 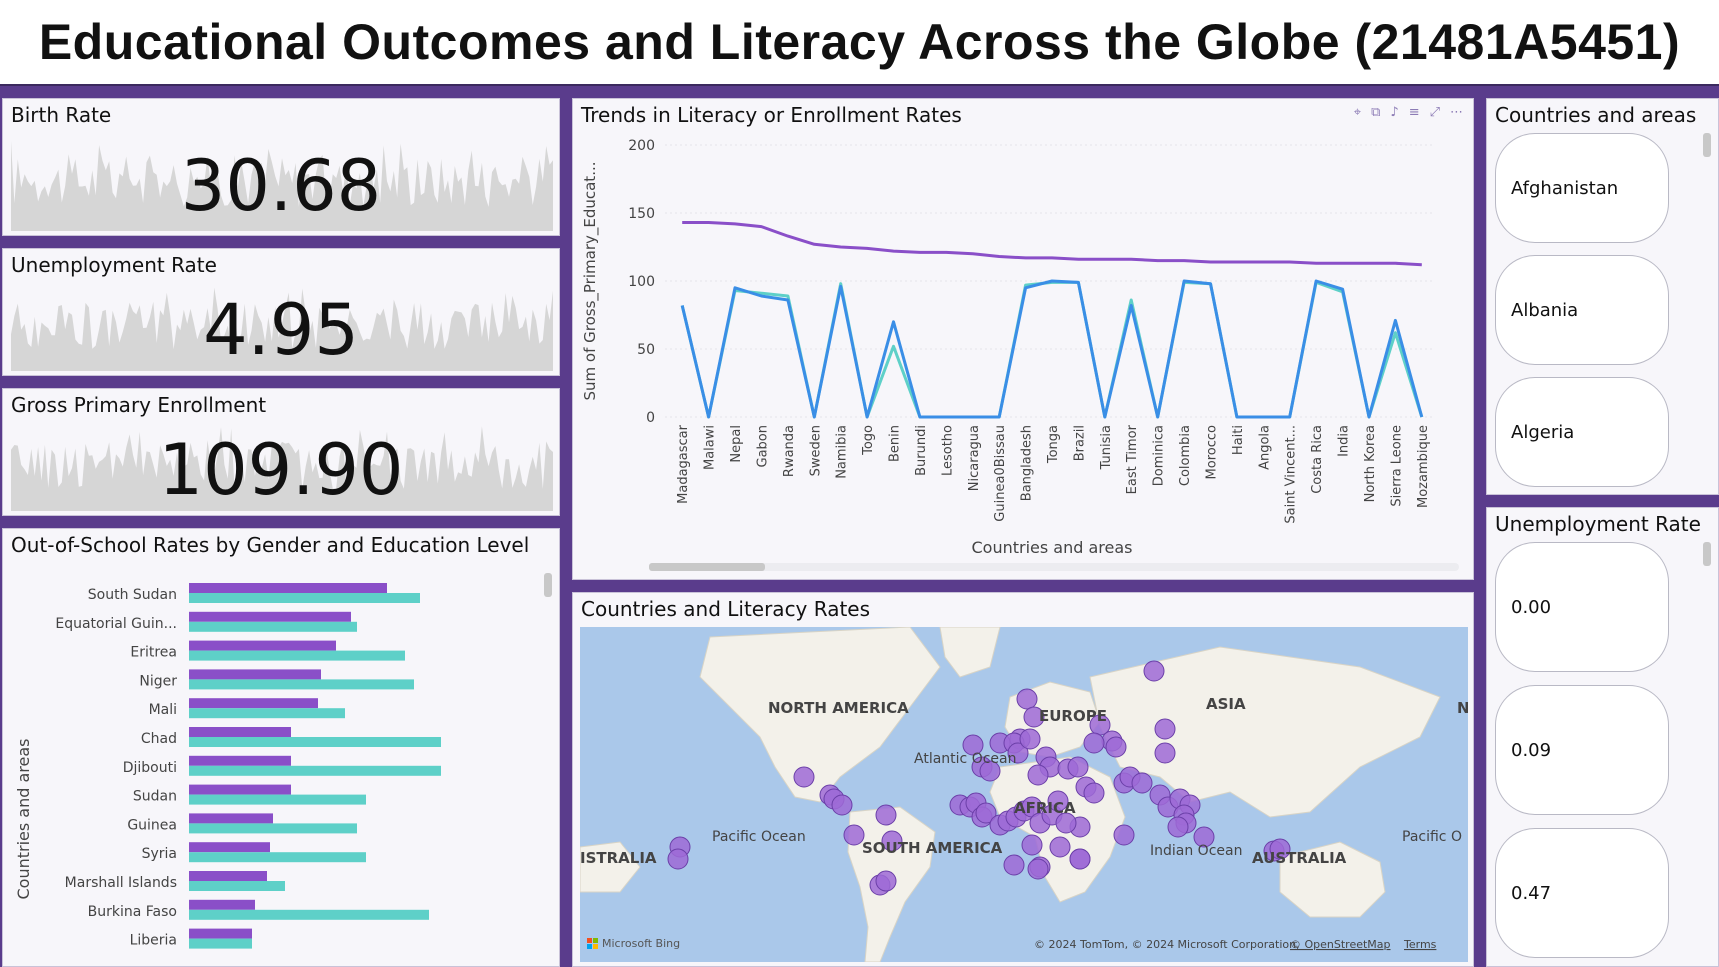 I want to click on line-chart-hscroll-thumb, so click(x=707, y=567).